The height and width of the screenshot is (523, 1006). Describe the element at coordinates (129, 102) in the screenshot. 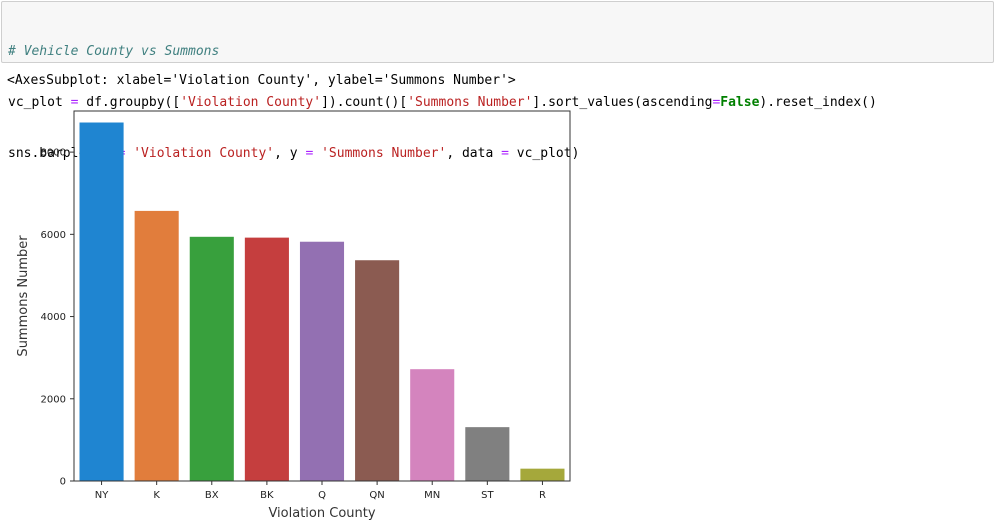

I see `code-token: df.groupby([` at that location.